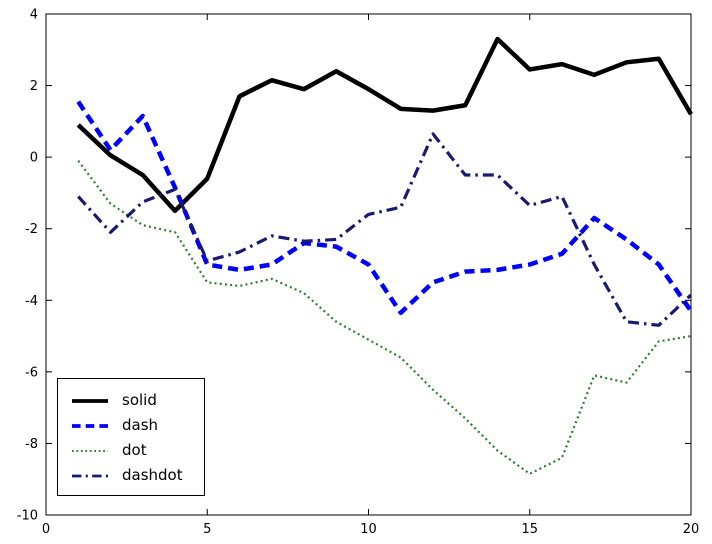 The width and height of the screenshot is (712, 544). Describe the element at coordinates (368, 529) in the screenshot. I see `x-tick-label: 10` at that location.